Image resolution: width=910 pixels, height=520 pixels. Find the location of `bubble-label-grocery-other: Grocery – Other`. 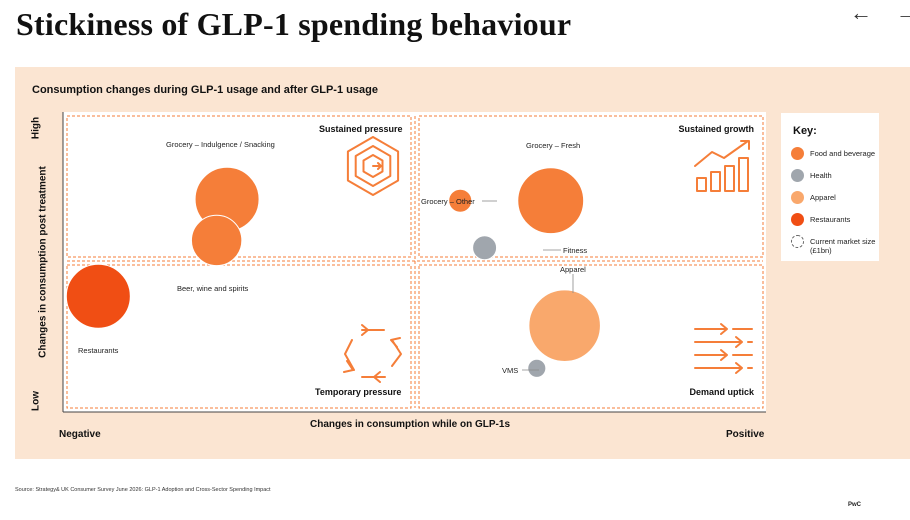

bubble-label-grocery-other: Grocery – Other is located at coordinates (448, 201).